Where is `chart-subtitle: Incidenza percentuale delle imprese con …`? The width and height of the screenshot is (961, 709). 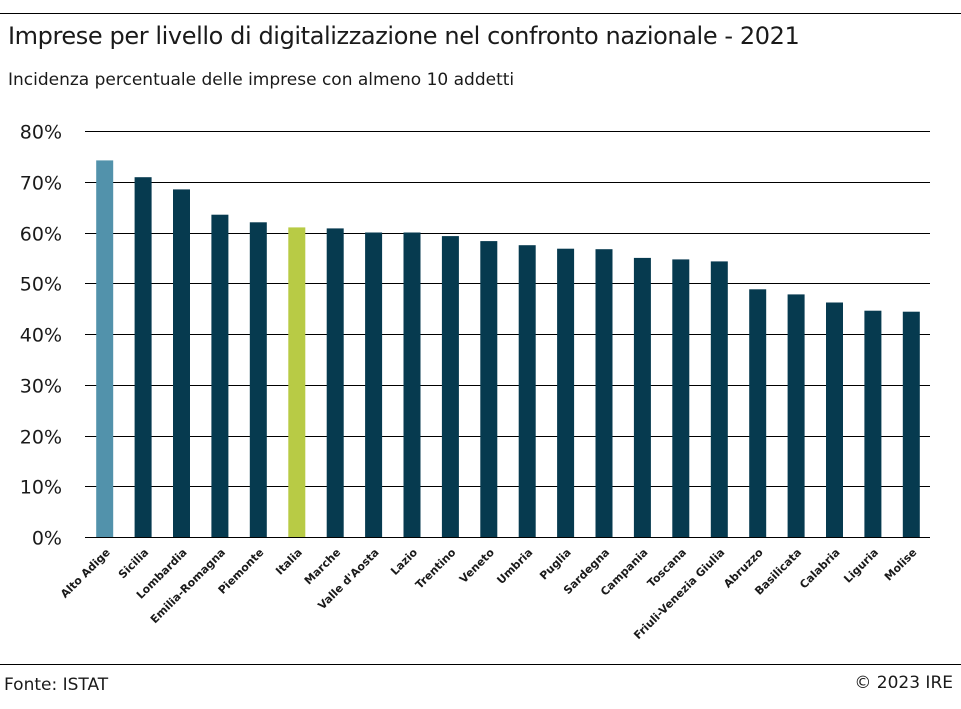 chart-subtitle: Incidenza percentuale delle imprese con … is located at coordinates (261, 80).